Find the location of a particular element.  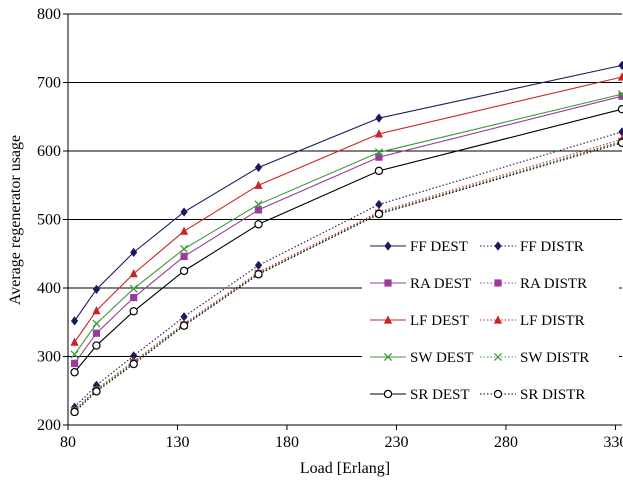

legend-label: SR DISTR is located at coordinates (552, 395).